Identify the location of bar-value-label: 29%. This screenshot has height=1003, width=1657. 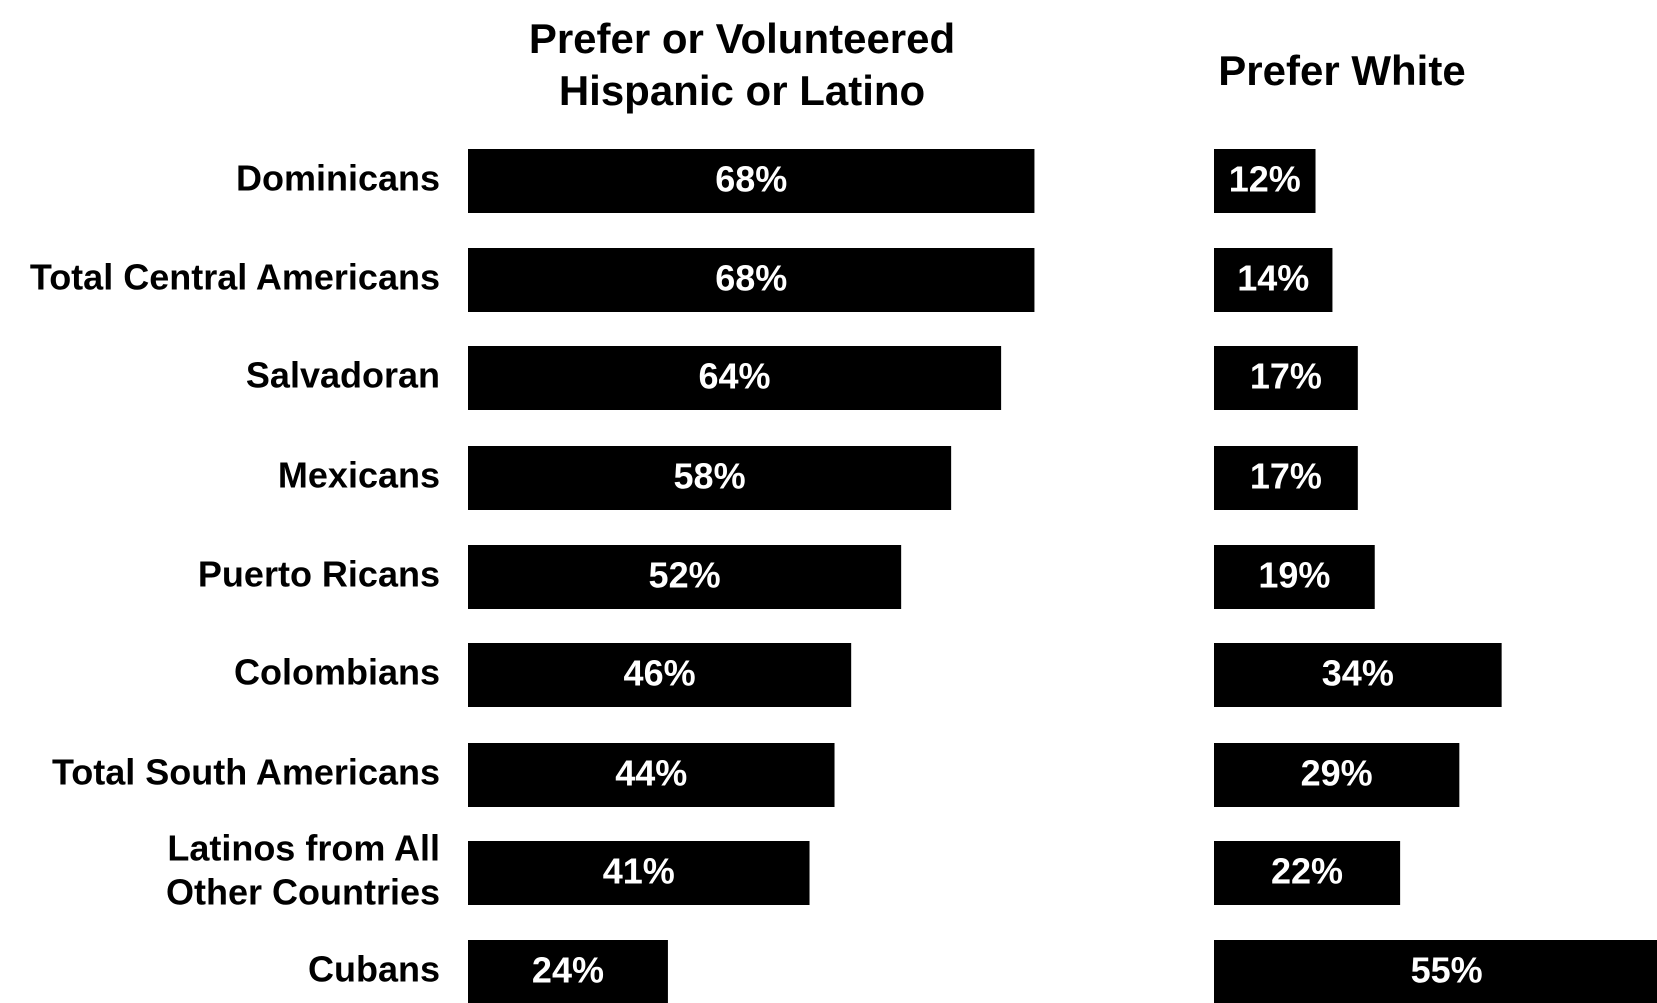
(1337, 773).